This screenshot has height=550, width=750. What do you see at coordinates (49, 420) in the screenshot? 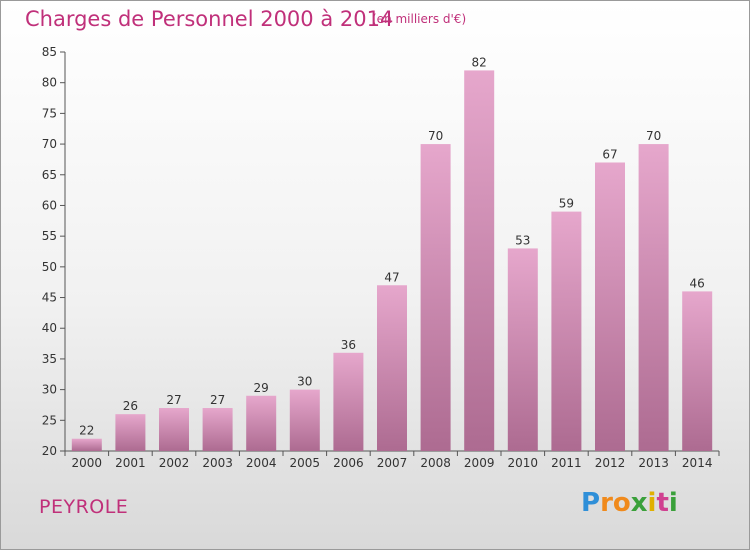
I see `y-tick-label: 25` at bounding box center [49, 420].